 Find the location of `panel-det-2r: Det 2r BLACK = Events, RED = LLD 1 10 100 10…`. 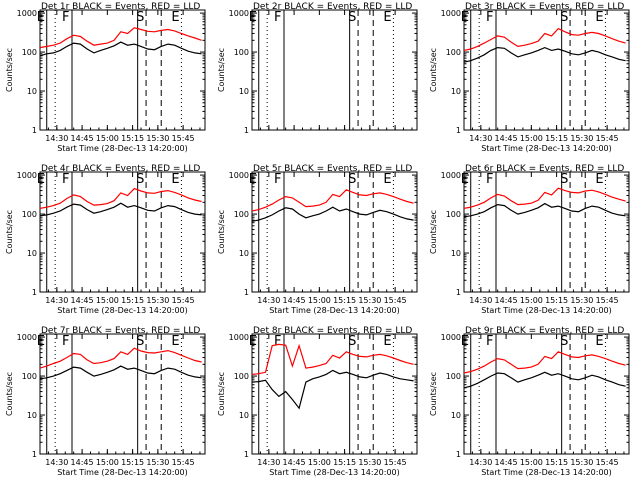

panel-det-2r: Det 2r BLACK = Events, RED = LLD 1 10 100 10… is located at coordinates (317, 68).